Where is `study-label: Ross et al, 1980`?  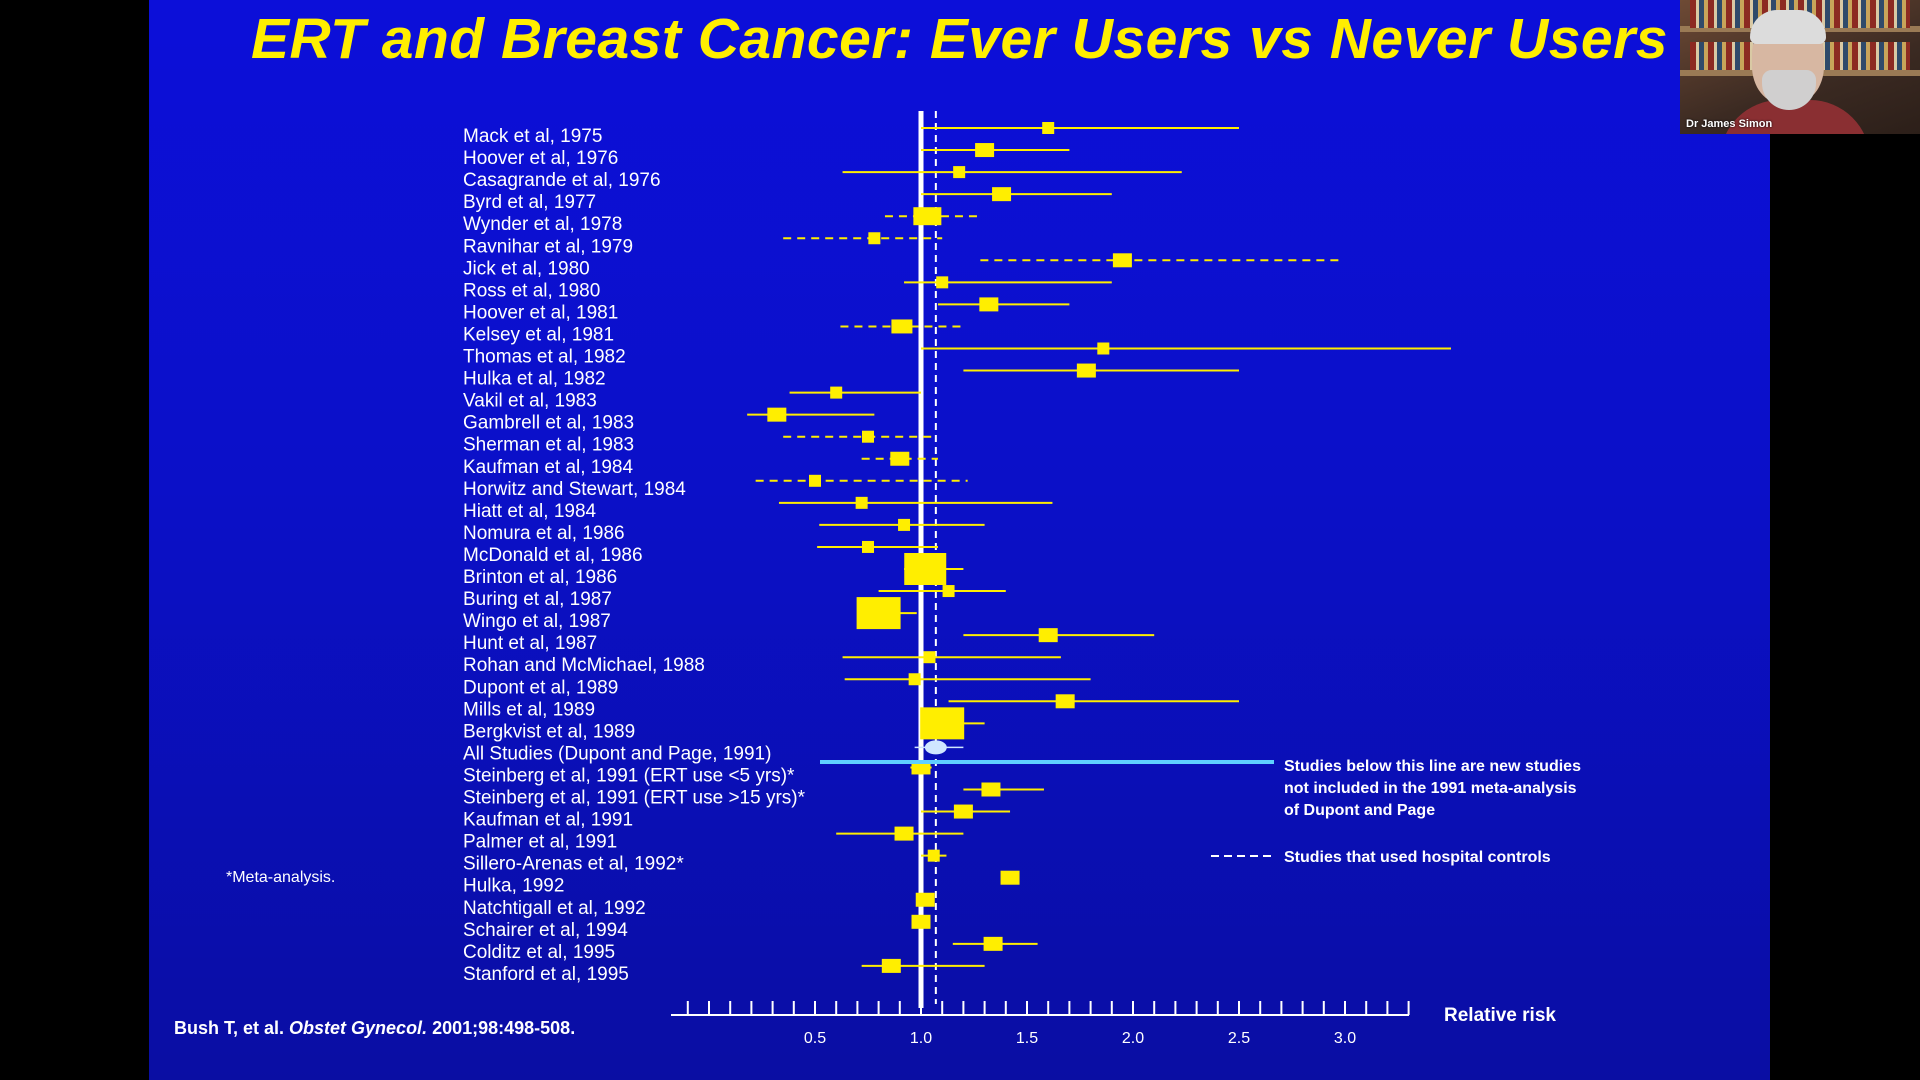
study-label: Ross et al, 1980 is located at coordinates (531, 290).